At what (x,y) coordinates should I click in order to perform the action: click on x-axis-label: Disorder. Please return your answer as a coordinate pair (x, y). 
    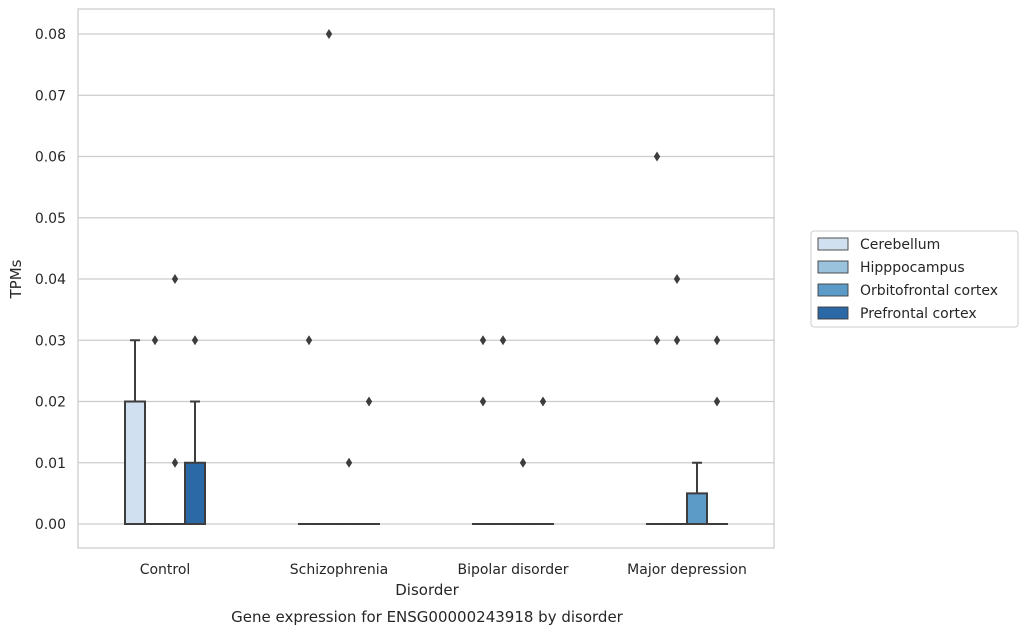
    Looking at the image, I should click on (427, 590).